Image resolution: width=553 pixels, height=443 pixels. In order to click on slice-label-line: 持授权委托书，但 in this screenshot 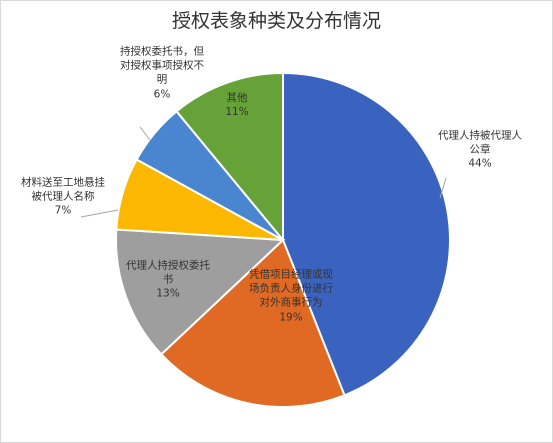, I will do `click(162, 51)`.